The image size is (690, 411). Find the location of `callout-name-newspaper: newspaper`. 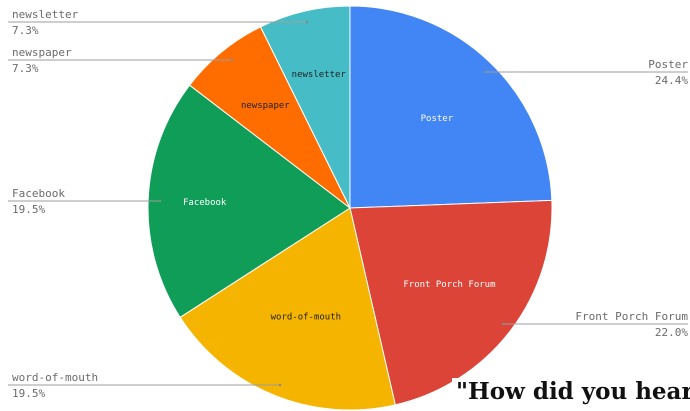

callout-name-newspaper: newspaper is located at coordinates (42, 52).